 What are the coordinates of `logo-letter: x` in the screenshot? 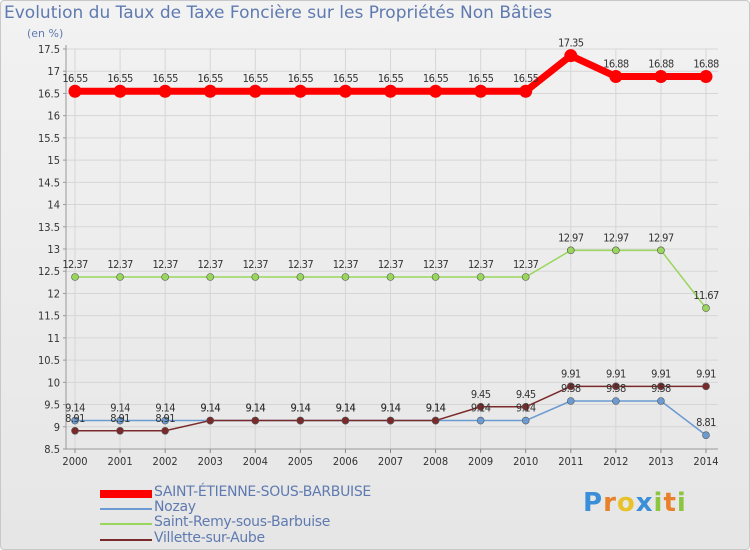 It's located at (644, 503).